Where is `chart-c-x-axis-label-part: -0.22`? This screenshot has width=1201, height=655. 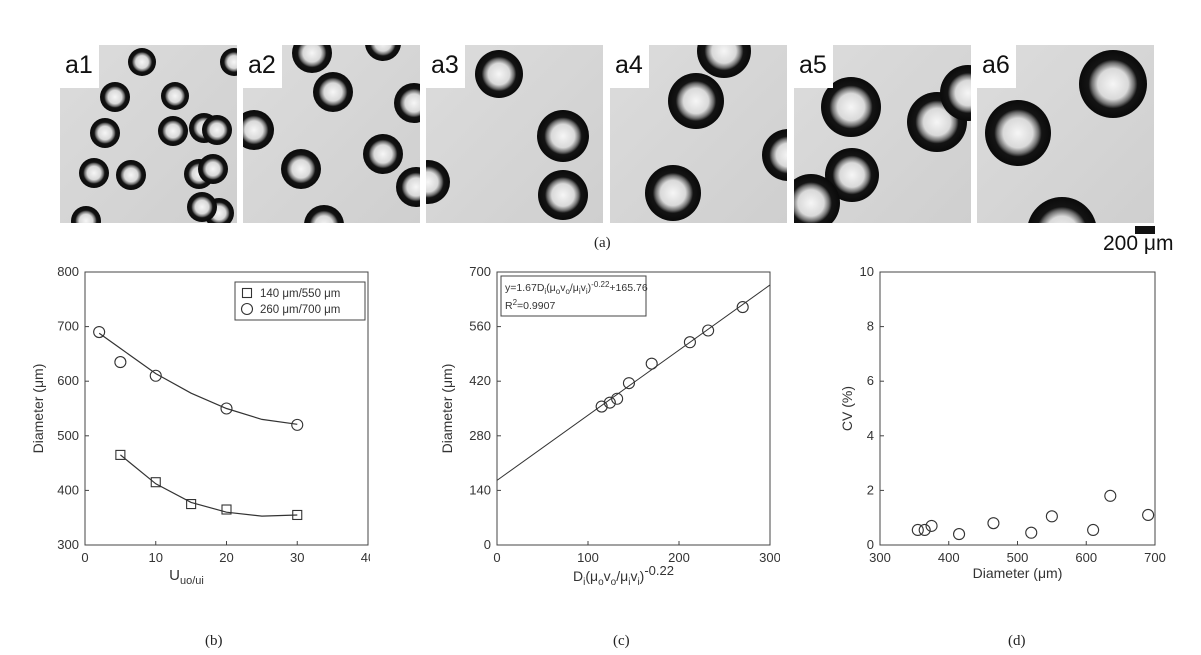 chart-c-x-axis-label-part: -0.22 is located at coordinates (659, 570).